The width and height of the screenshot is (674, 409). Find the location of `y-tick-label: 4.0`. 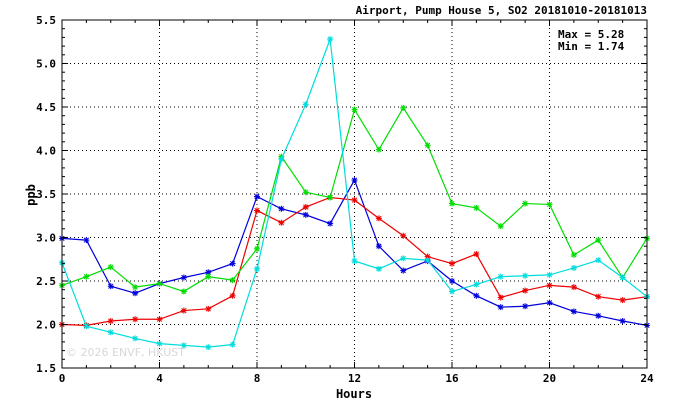

y-tick-label: 4.0 is located at coordinates (46, 151).